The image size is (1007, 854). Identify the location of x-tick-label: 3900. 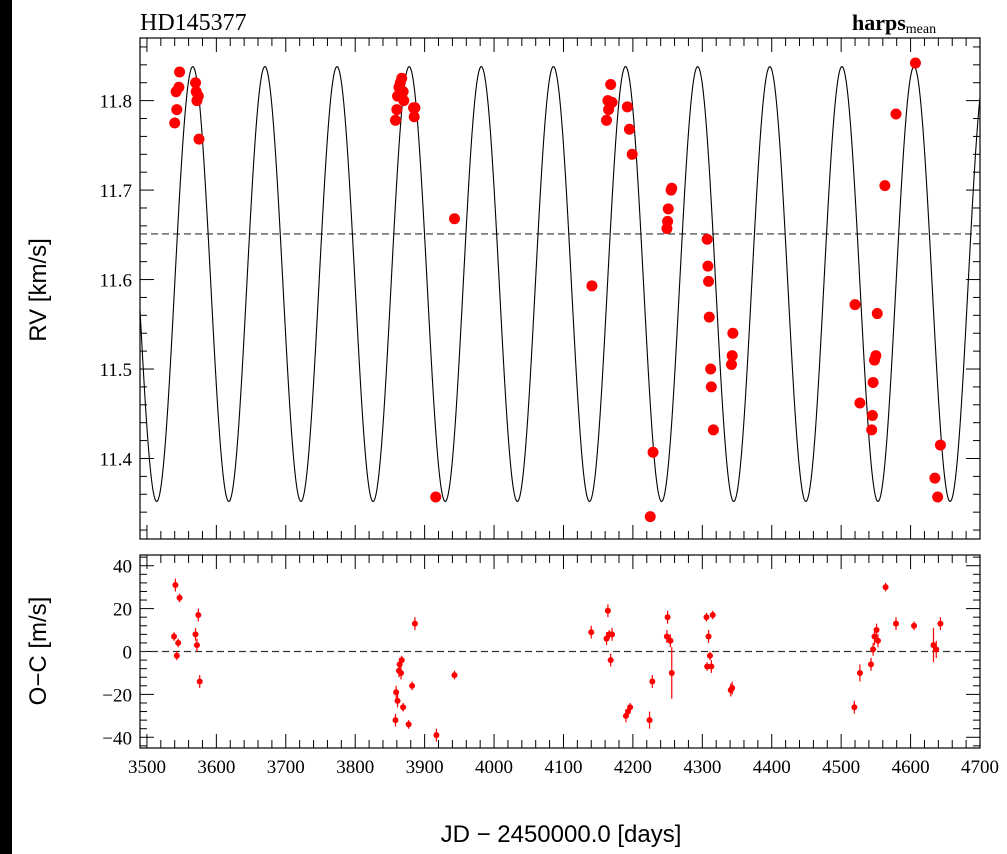
(425, 767).